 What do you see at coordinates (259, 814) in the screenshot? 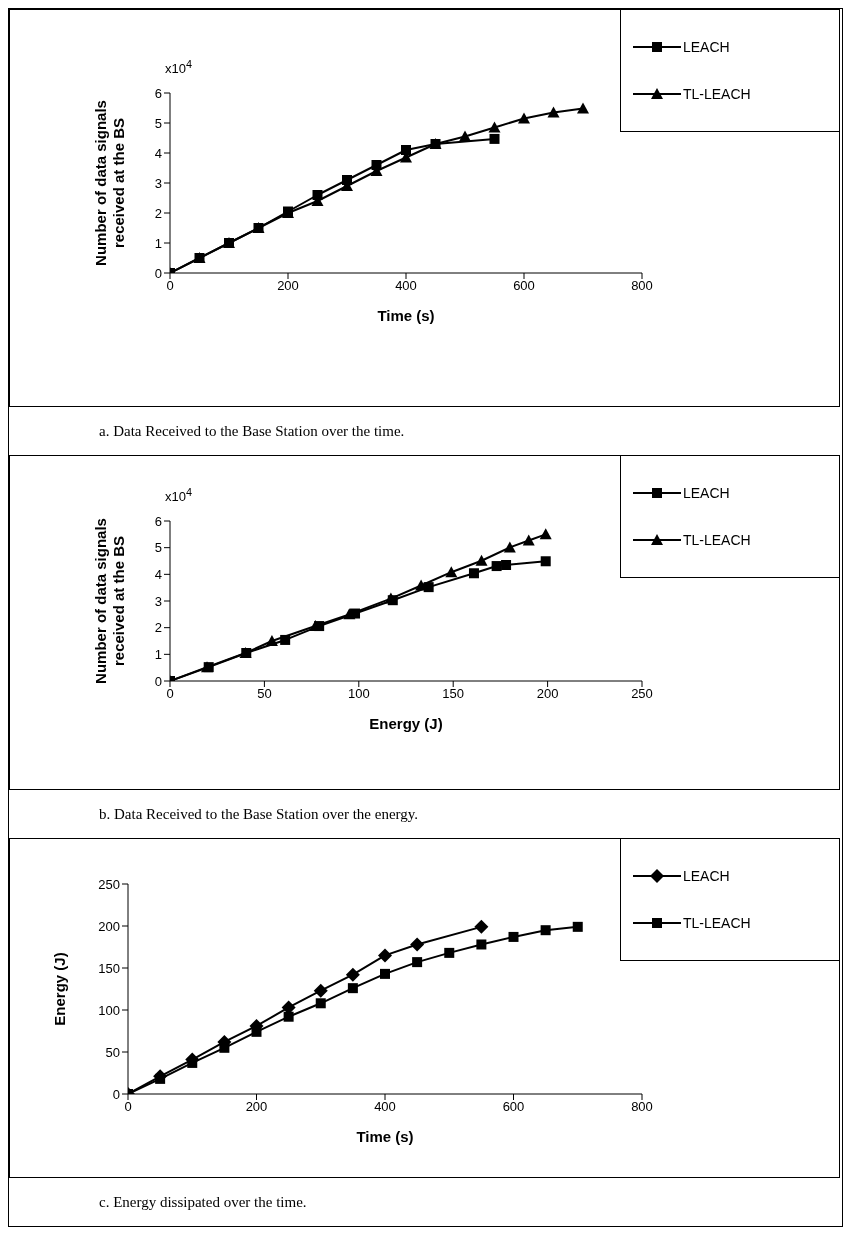
I see `text: b. Data Received to the Base Station over the energy.` at bounding box center [259, 814].